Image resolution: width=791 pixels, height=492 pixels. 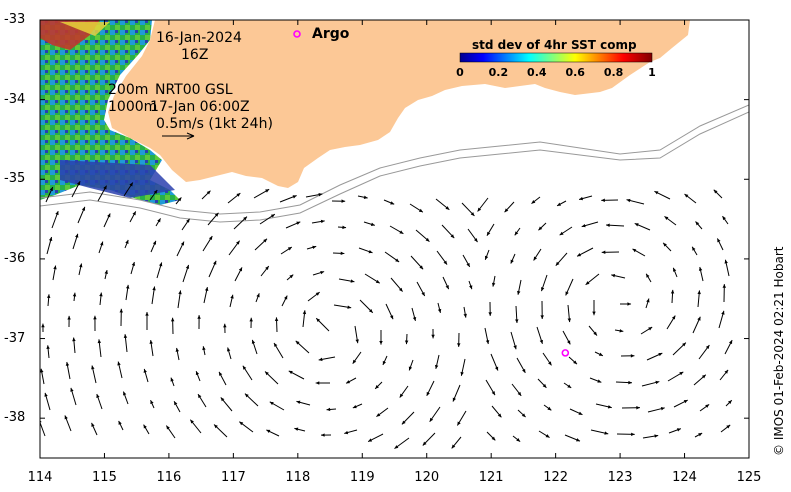 I want to click on colorbar-tick-label: 0.2, so click(x=498, y=72).